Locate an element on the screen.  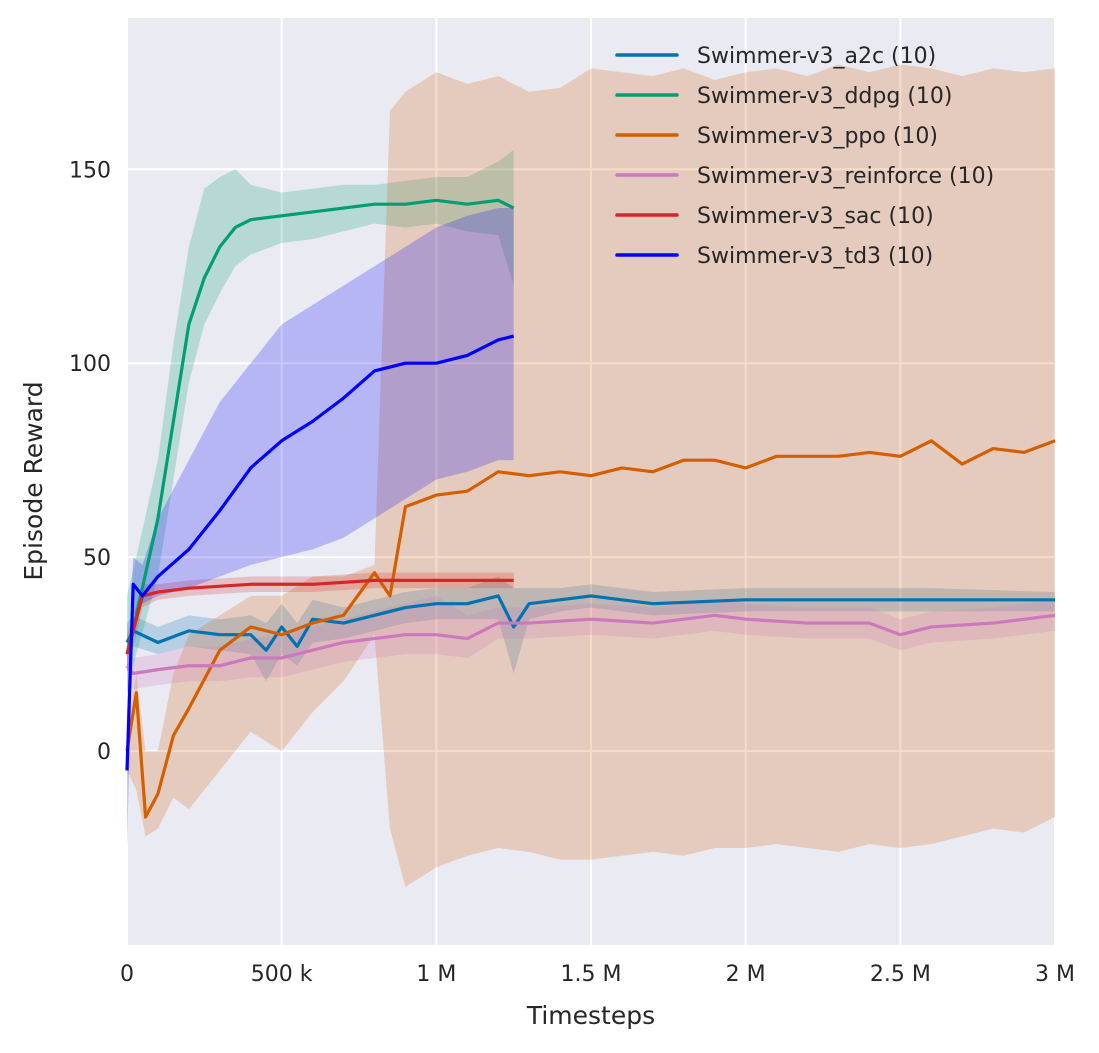
legend-label: Swimmer-v3_td3 (10) is located at coordinates (815, 256).